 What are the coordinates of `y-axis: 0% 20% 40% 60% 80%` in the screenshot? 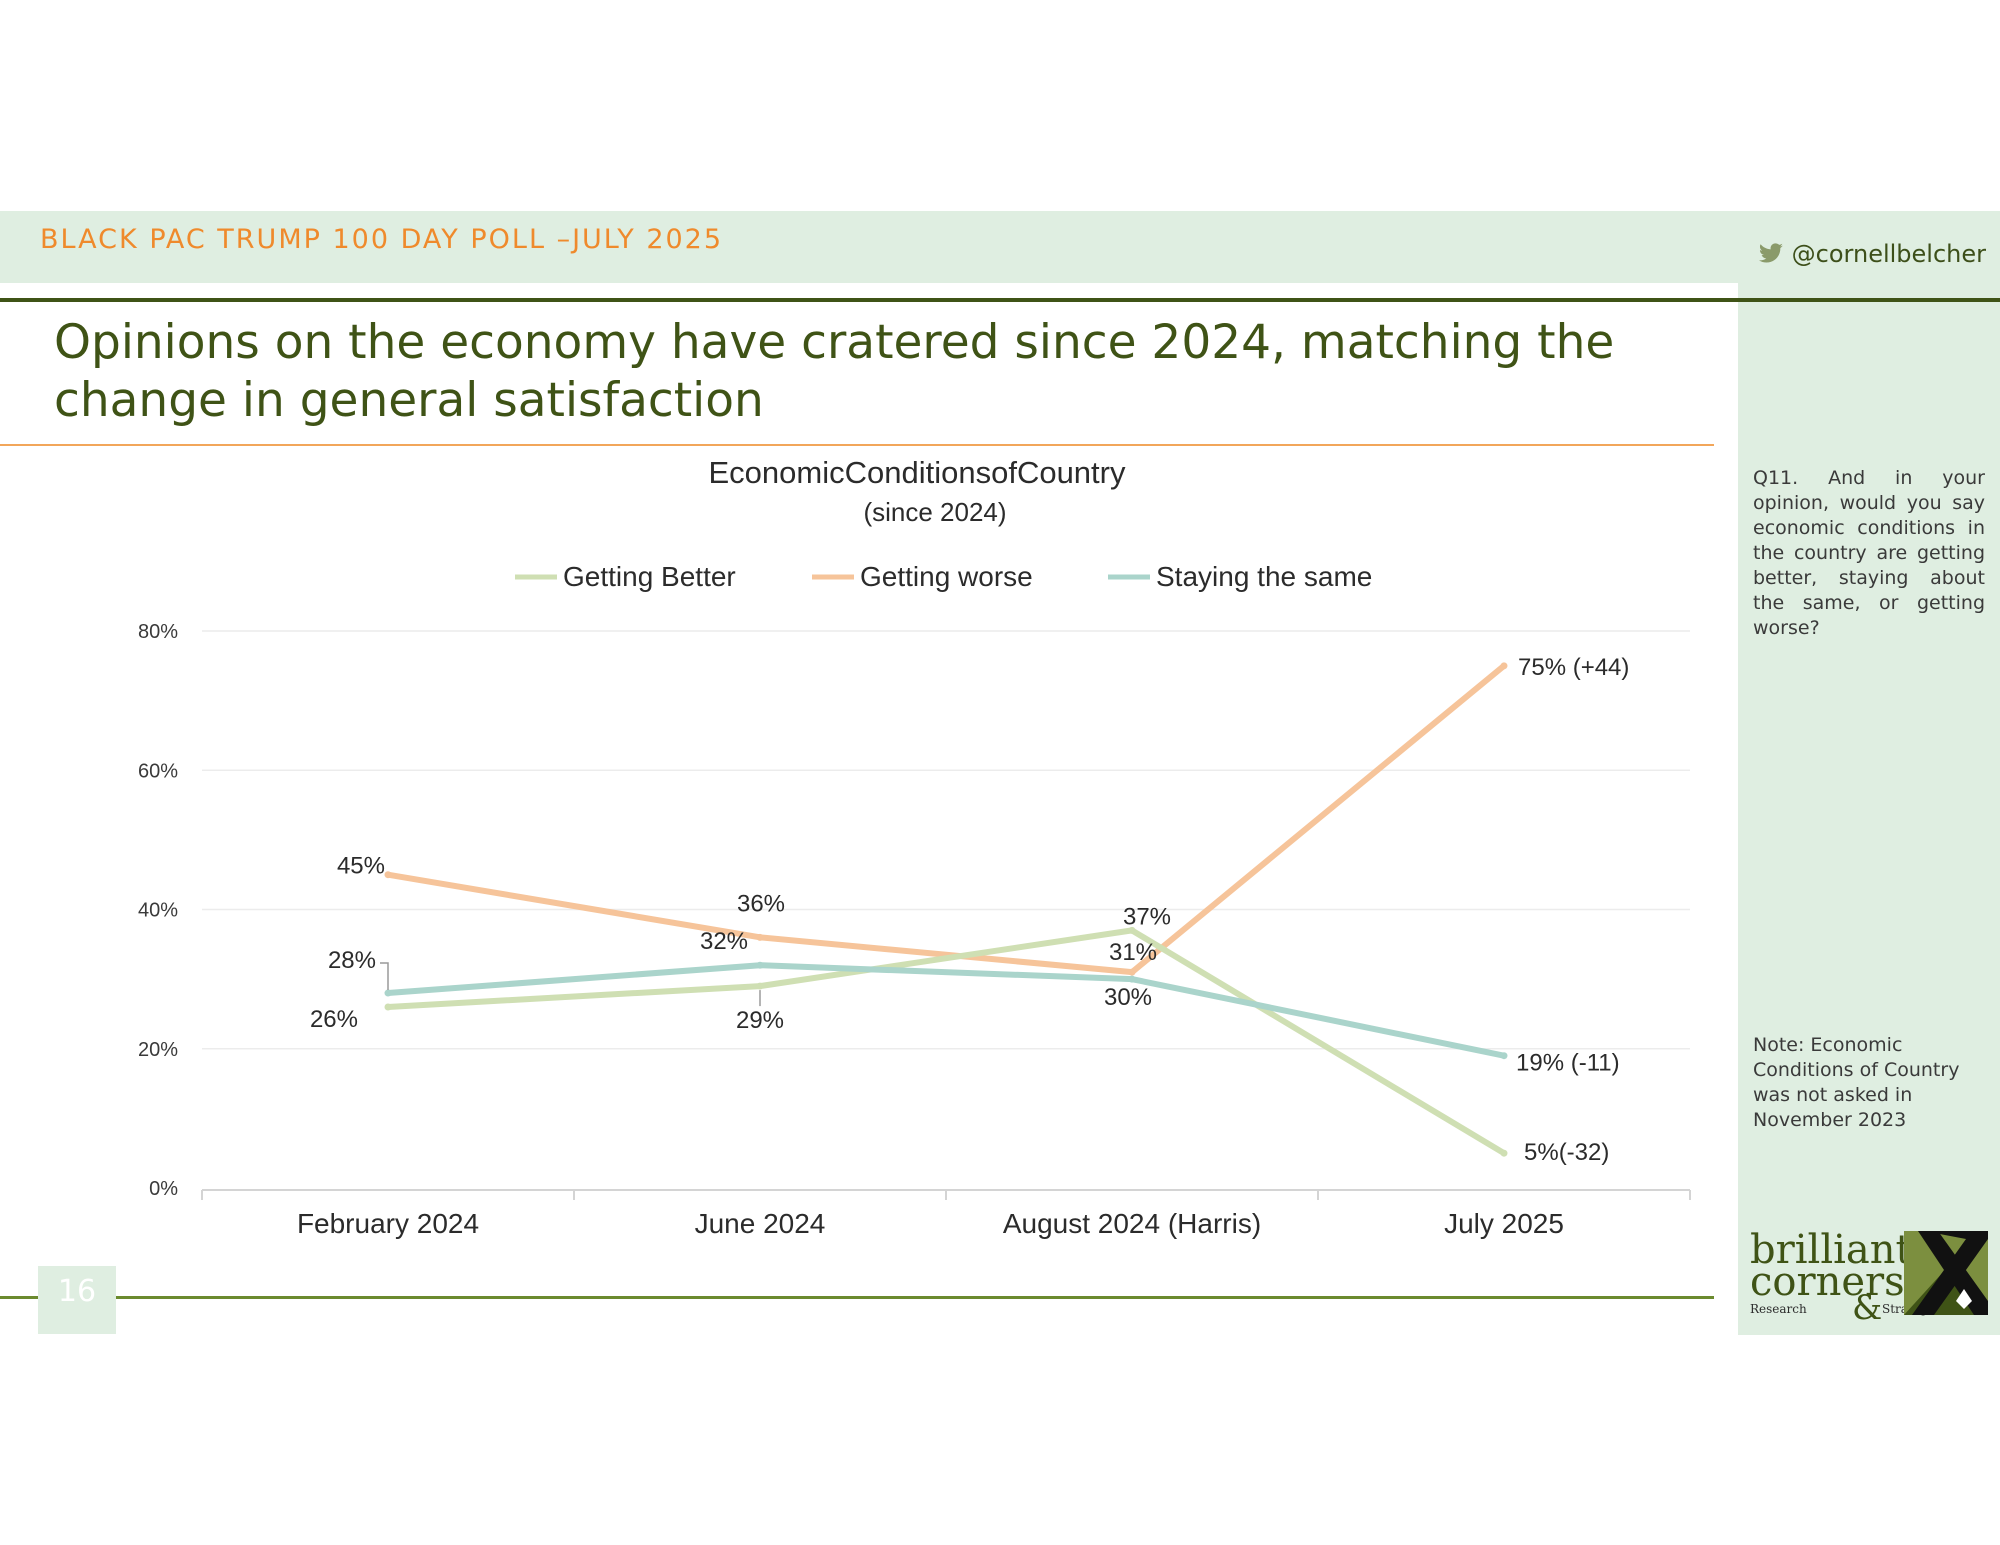 It's located at (158, 910).